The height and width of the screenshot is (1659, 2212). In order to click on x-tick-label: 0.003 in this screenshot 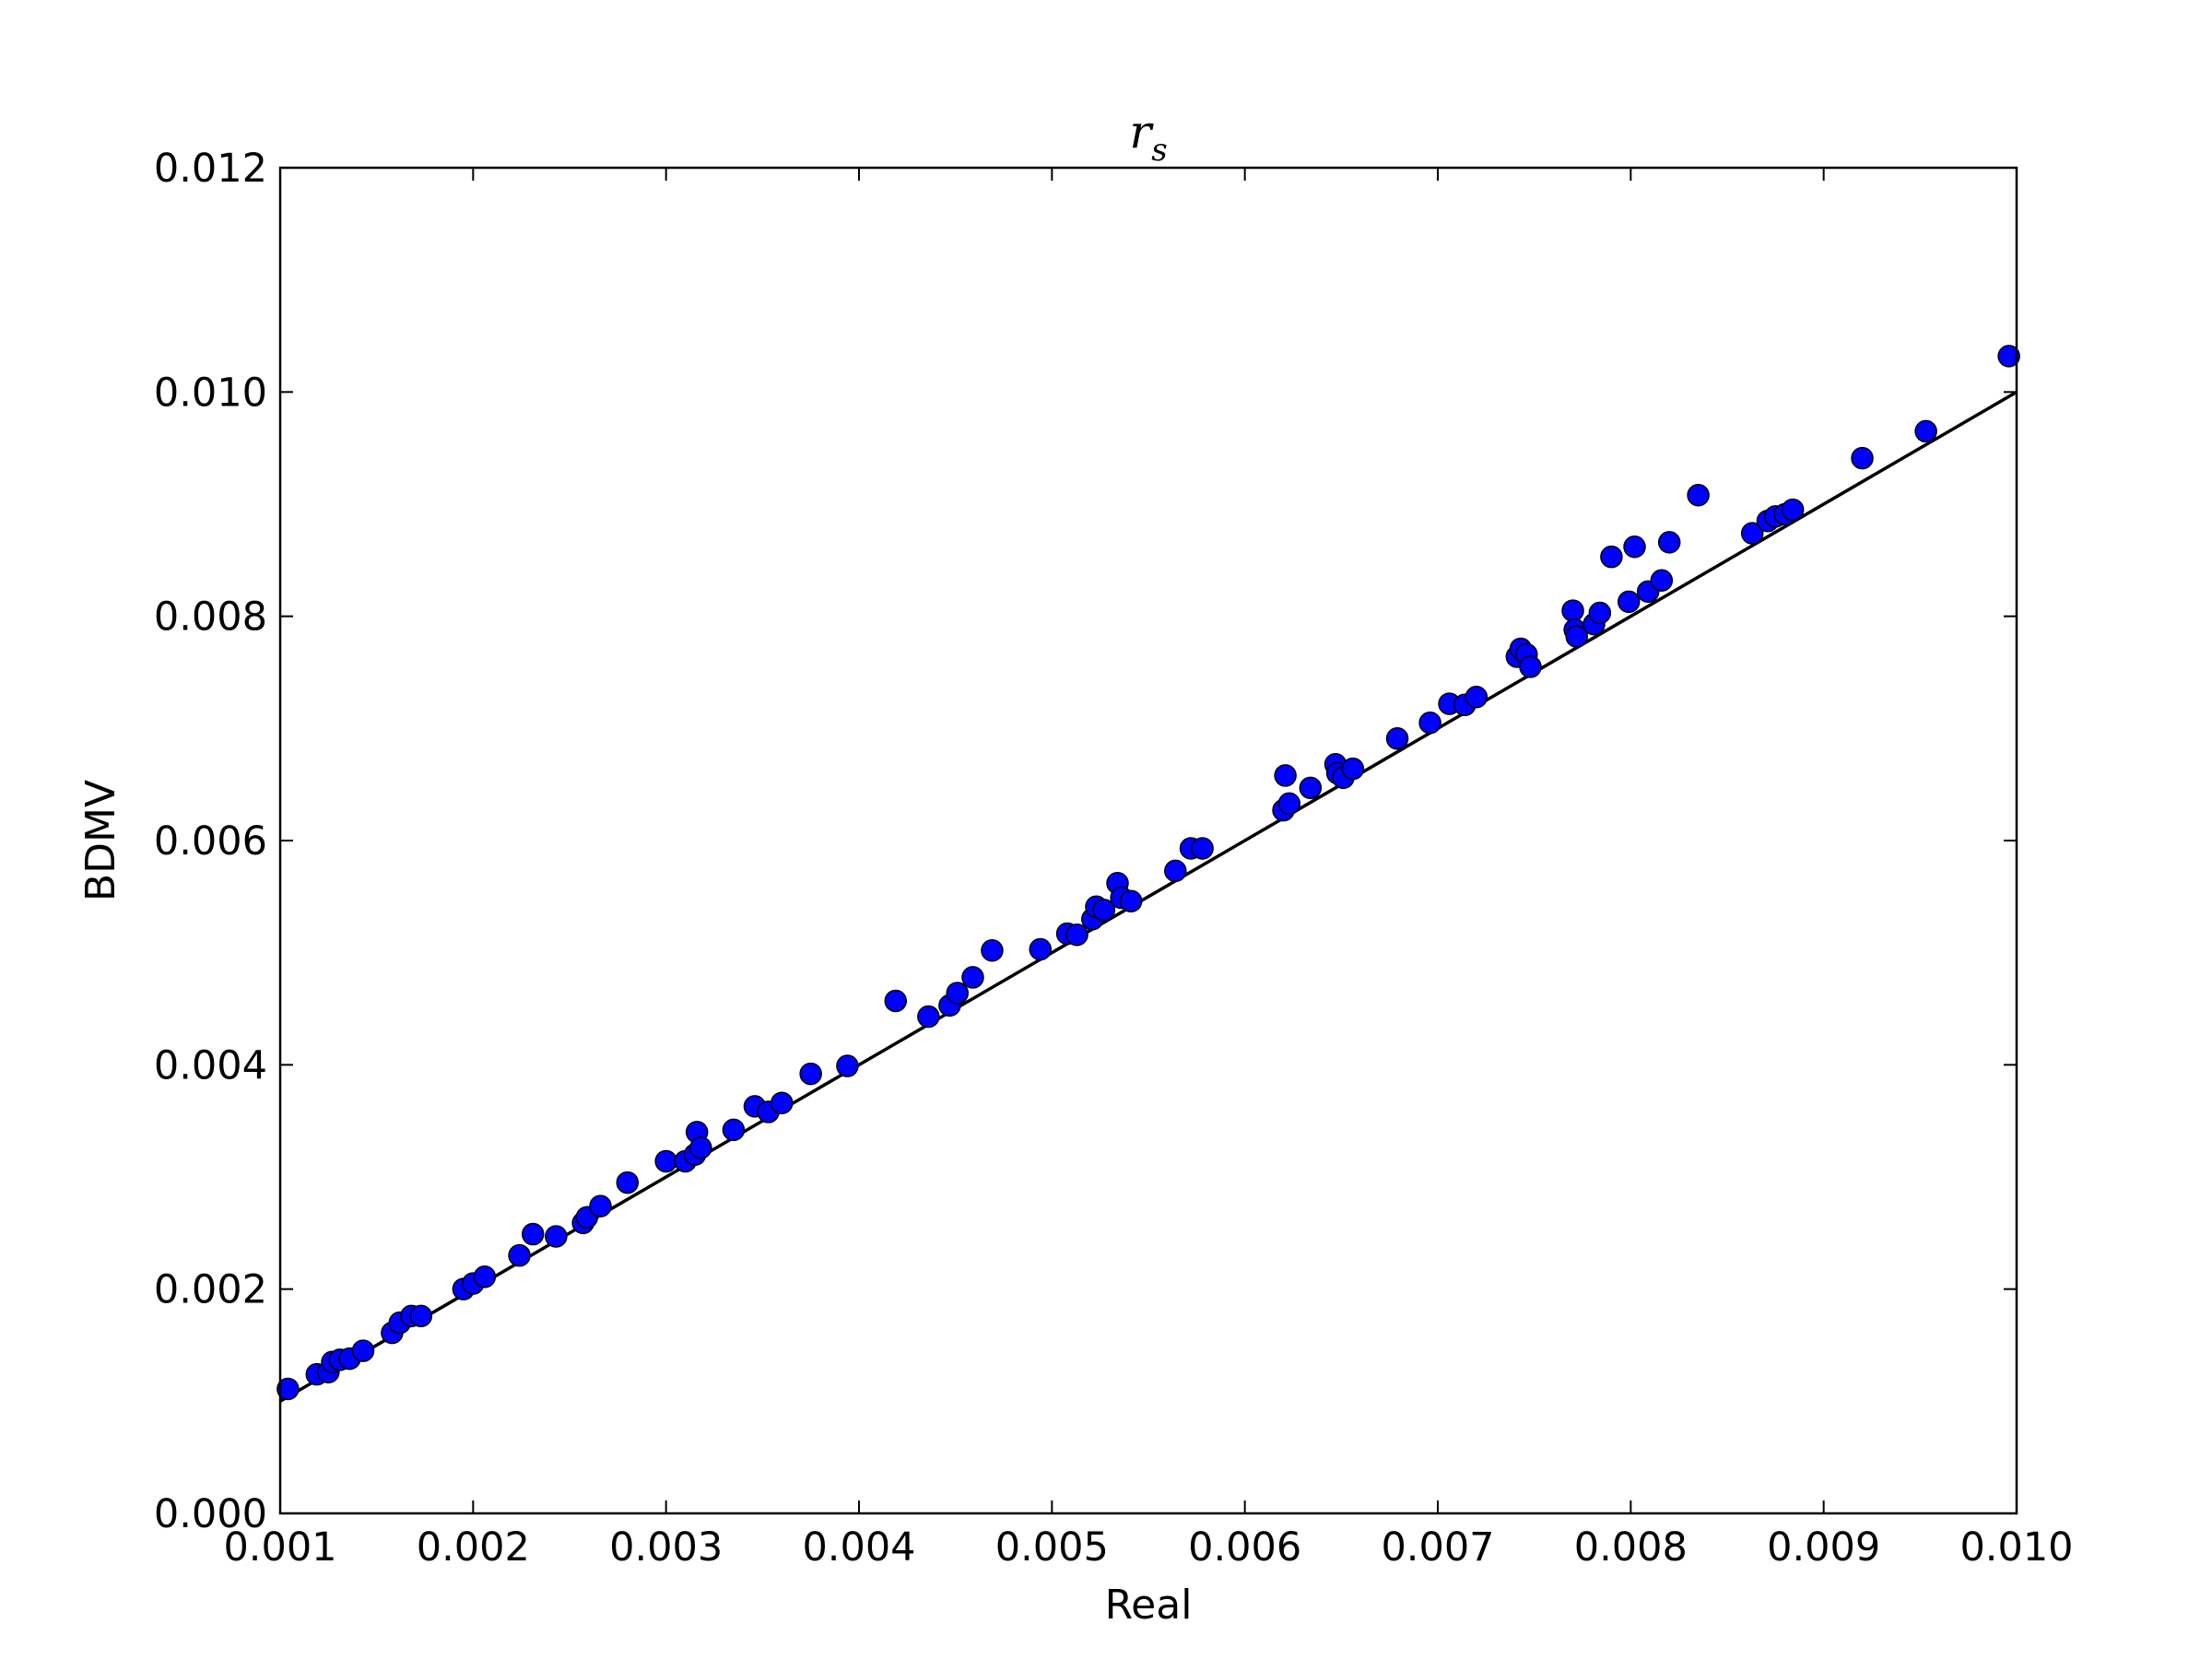, I will do `click(666, 1547)`.